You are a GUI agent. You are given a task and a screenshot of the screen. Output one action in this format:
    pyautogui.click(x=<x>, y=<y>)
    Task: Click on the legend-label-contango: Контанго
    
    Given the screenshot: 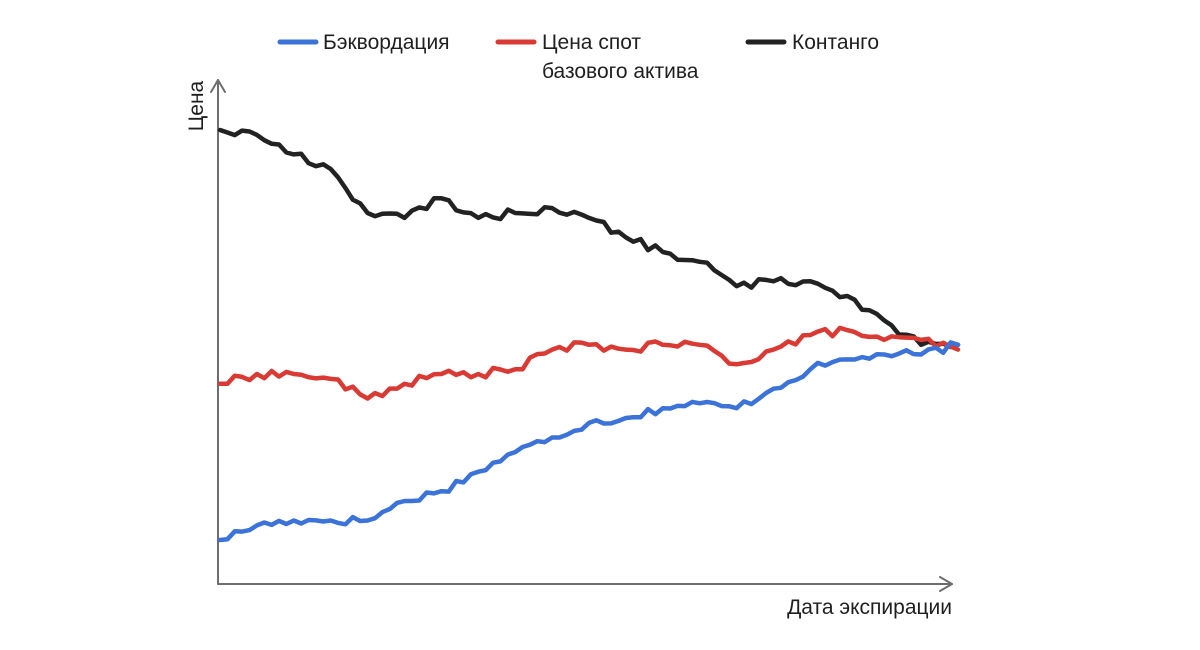 What is the action you would take?
    pyautogui.click(x=835, y=42)
    